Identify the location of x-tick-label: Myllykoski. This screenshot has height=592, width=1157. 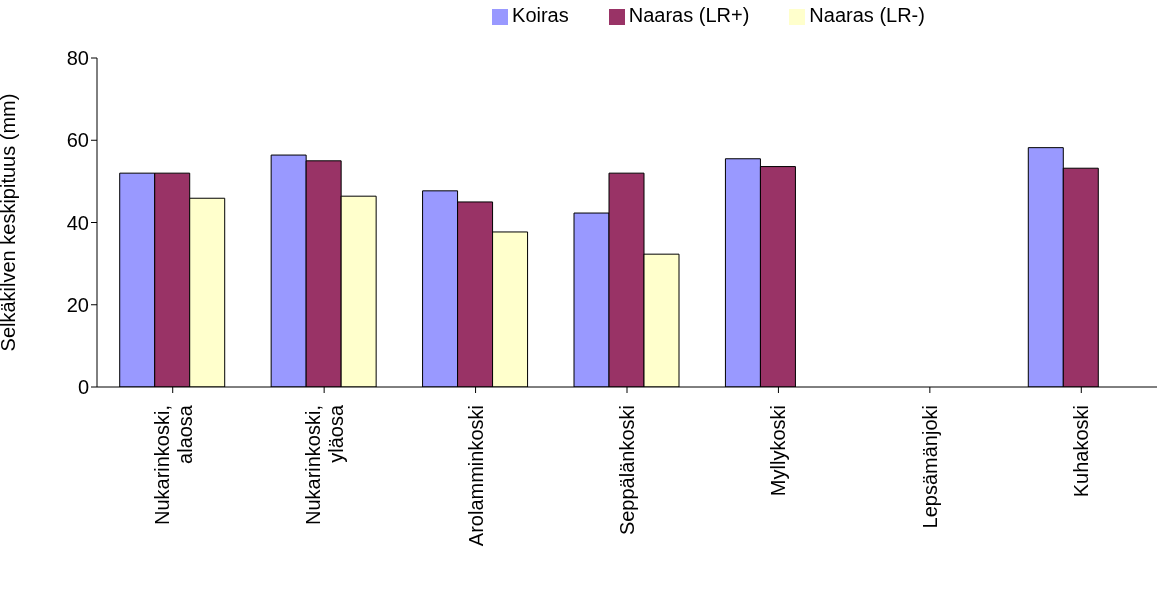
(778, 451).